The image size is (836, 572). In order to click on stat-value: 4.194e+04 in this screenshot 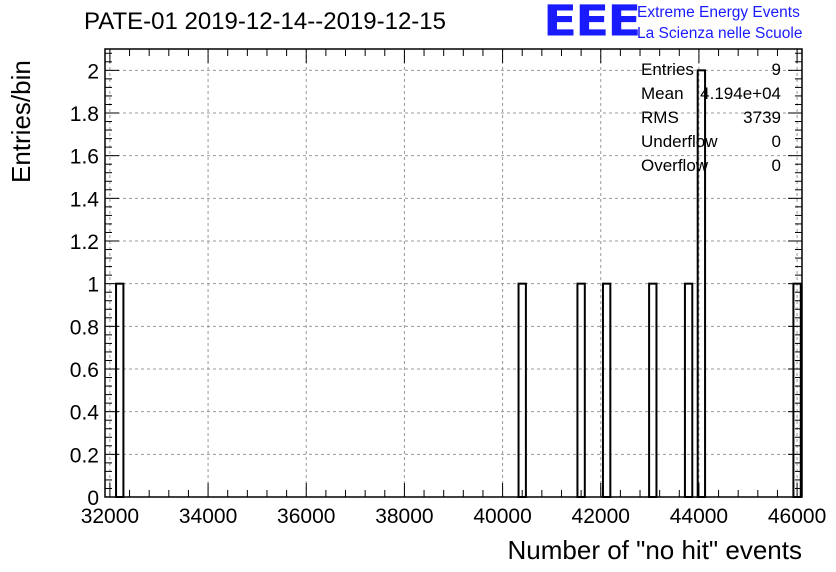, I will do `click(740, 93)`.